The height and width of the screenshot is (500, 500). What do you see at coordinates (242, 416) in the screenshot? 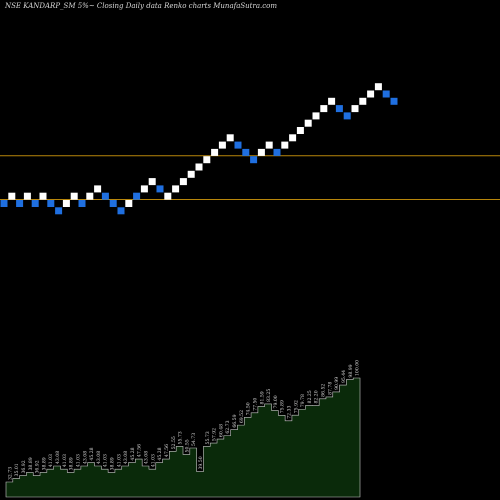
I see `price-label-34: 69.52` at bounding box center [242, 416].